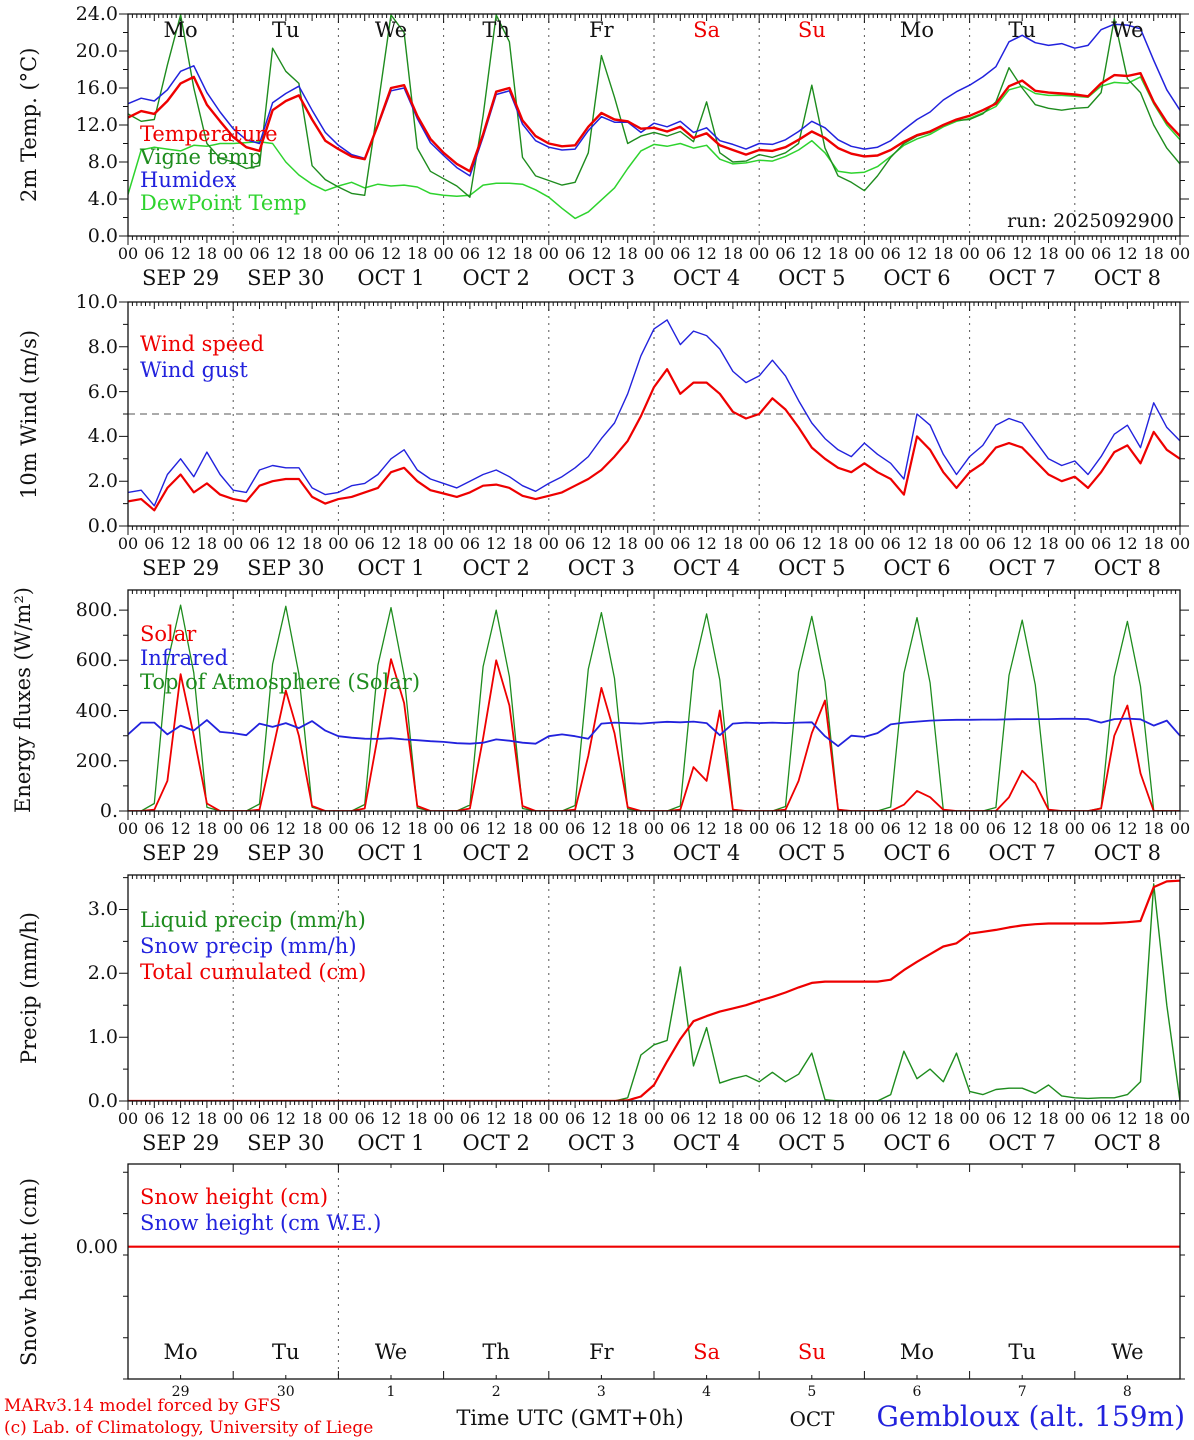  I want to click on snow-panel-day-name: Mo, so click(180, 1352).